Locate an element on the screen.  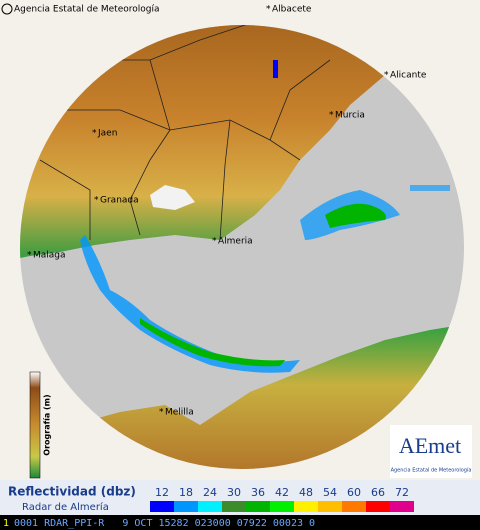
city-label: Almeria is located at coordinates (235, 242).